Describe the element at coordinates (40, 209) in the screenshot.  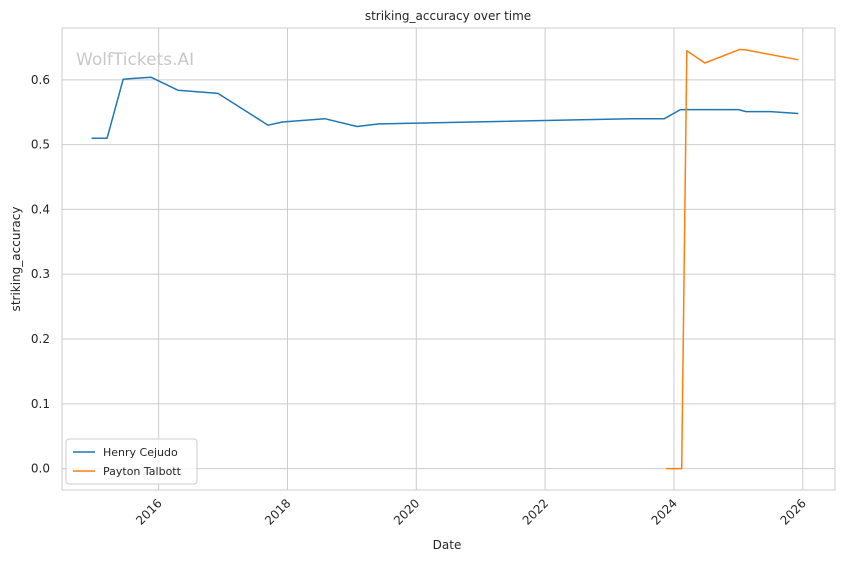
I see `y-tick-label: 0.4` at that location.